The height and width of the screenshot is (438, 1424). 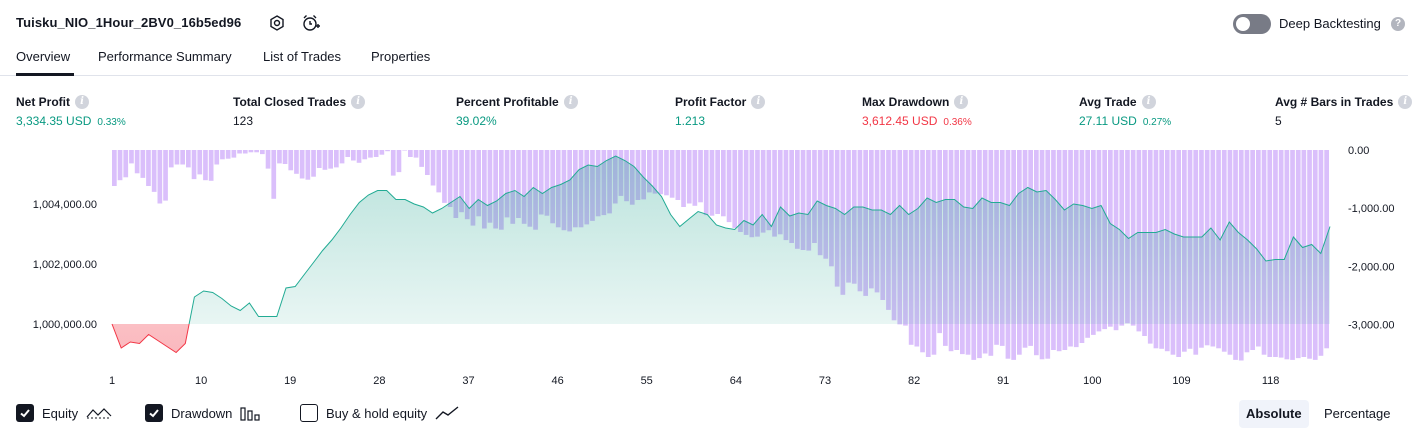 I want to click on right-axis-tick: -3,000.00, so click(x=1371, y=325).